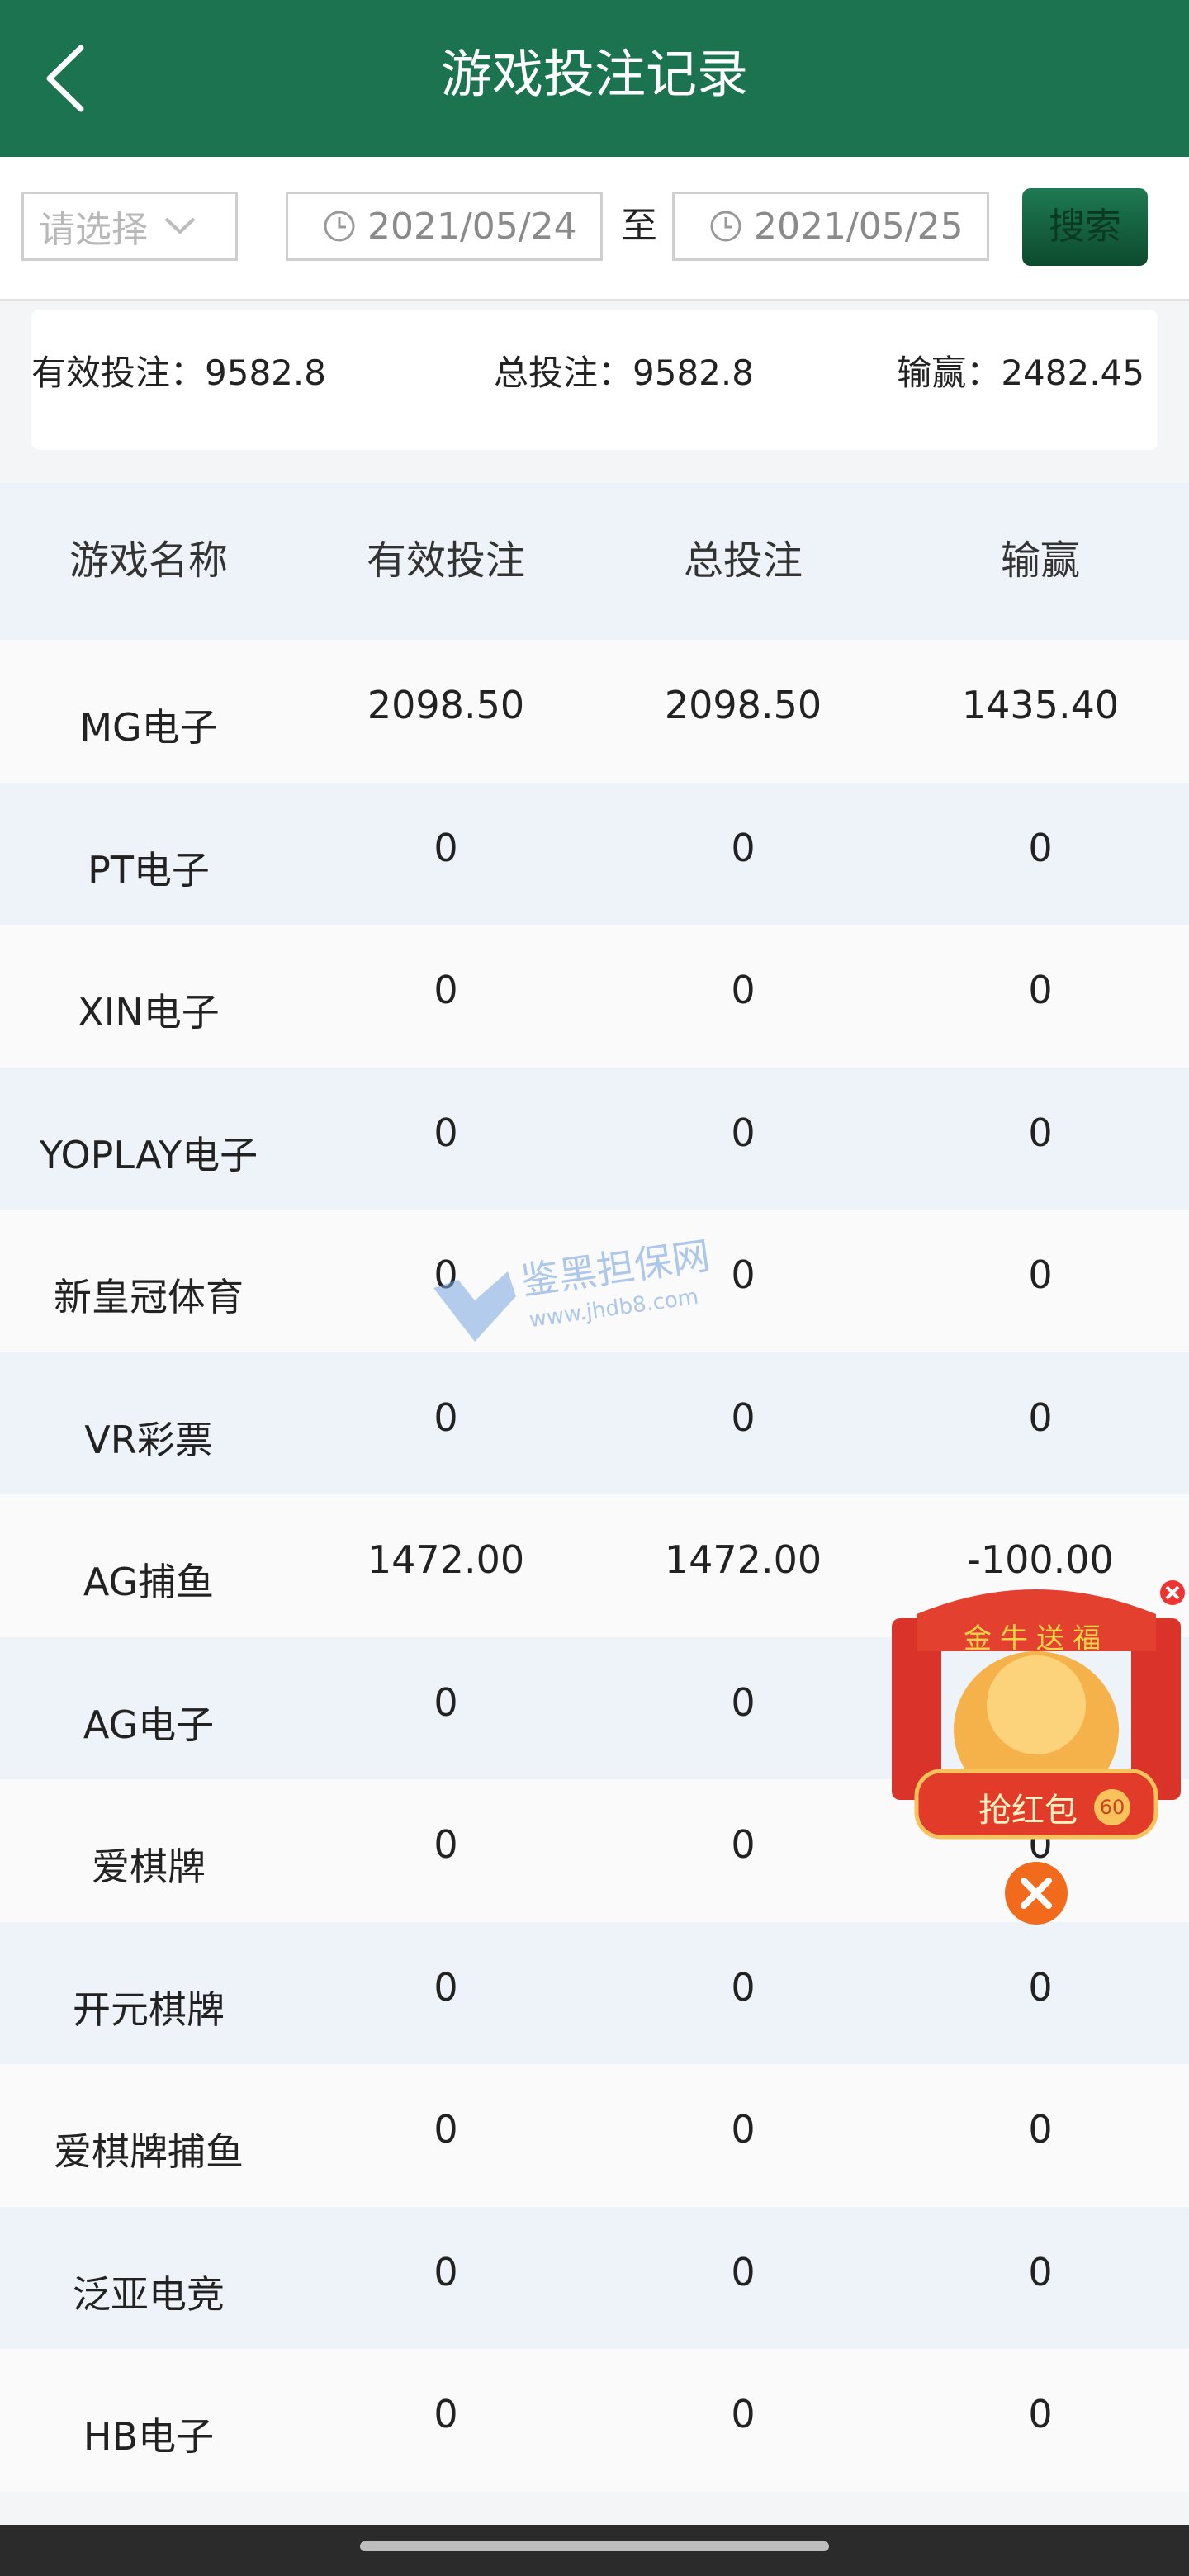 The height and width of the screenshot is (2576, 1189). I want to click on start-date: 2021/05/24, so click(444, 226).